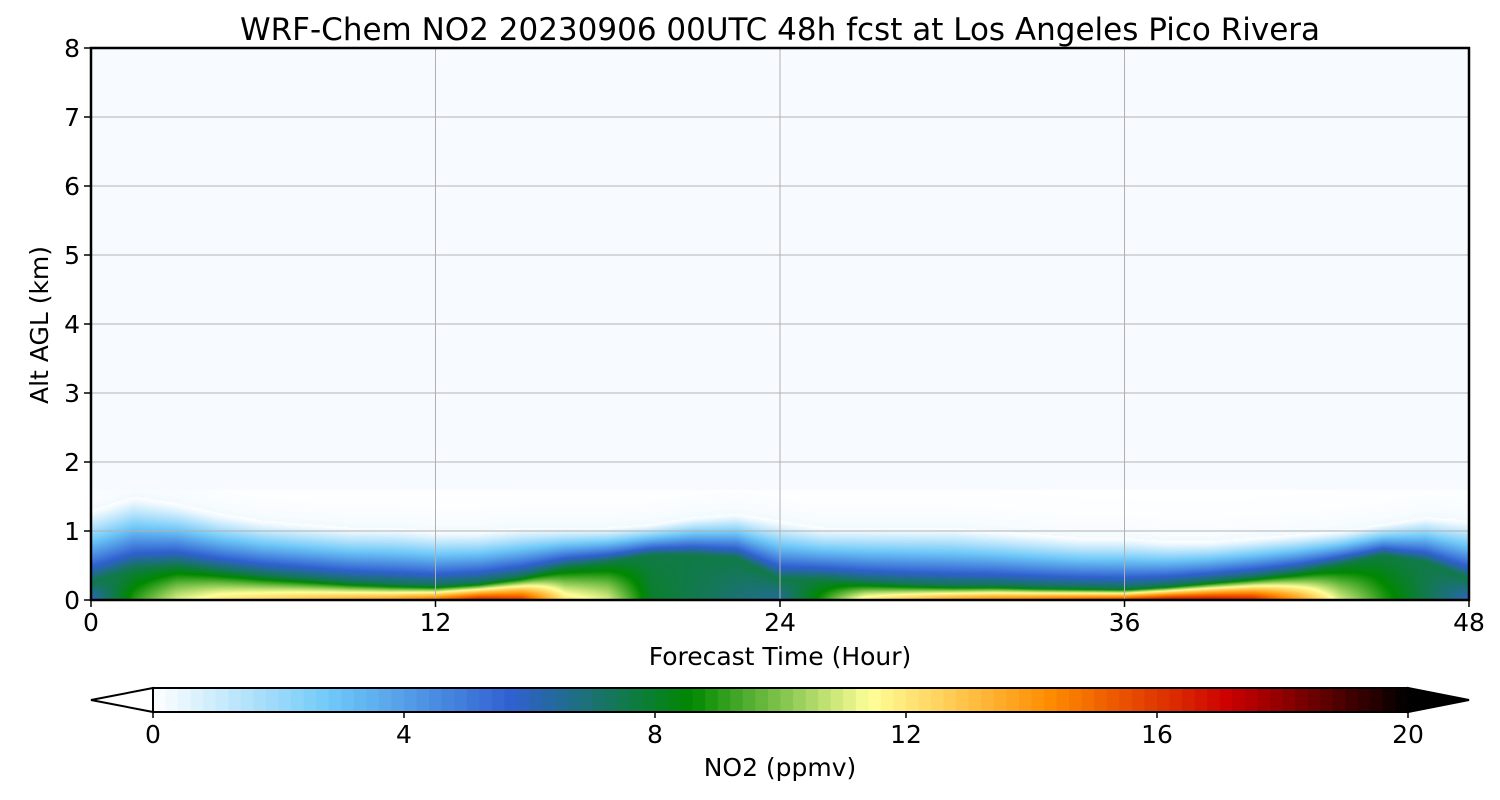 The width and height of the screenshot is (1500, 800). Describe the element at coordinates (72, 117) in the screenshot. I see `y-tick-label: 7` at that location.